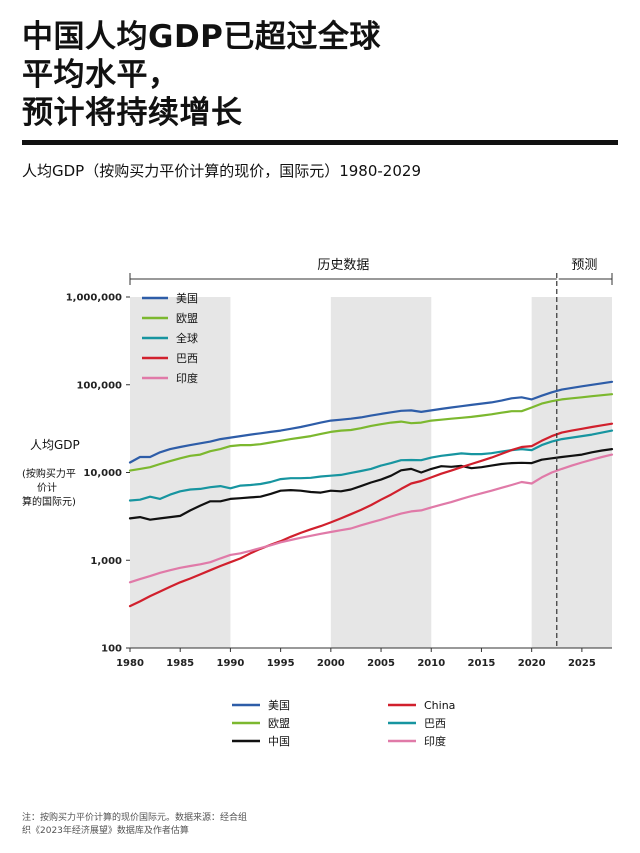 This screenshot has width=640, height=853. What do you see at coordinates (584, 265) in the screenshot?
I see `forecast-label: 预测` at bounding box center [584, 265].